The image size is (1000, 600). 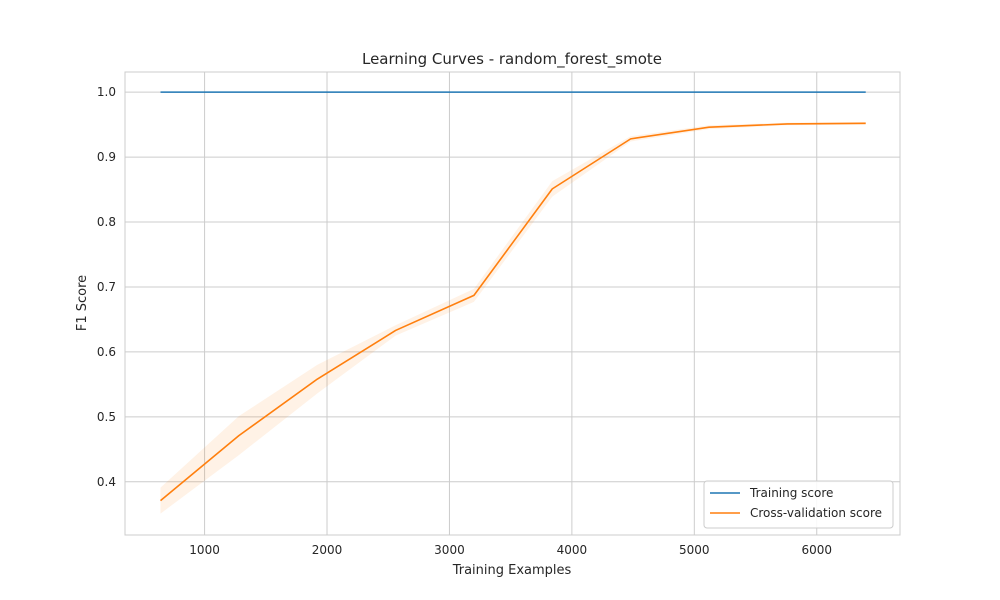 What do you see at coordinates (106, 482) in the screenshot?
I see `y-tick-label: 0.4` at bounding box center [106, 482].